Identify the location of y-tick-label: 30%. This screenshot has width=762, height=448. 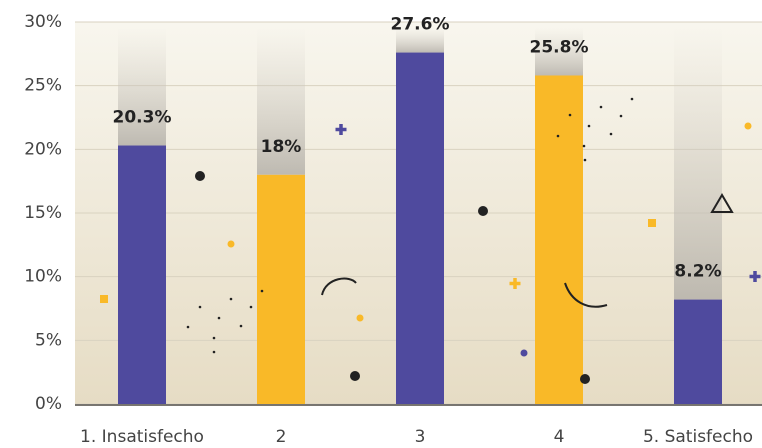
(43, 22).